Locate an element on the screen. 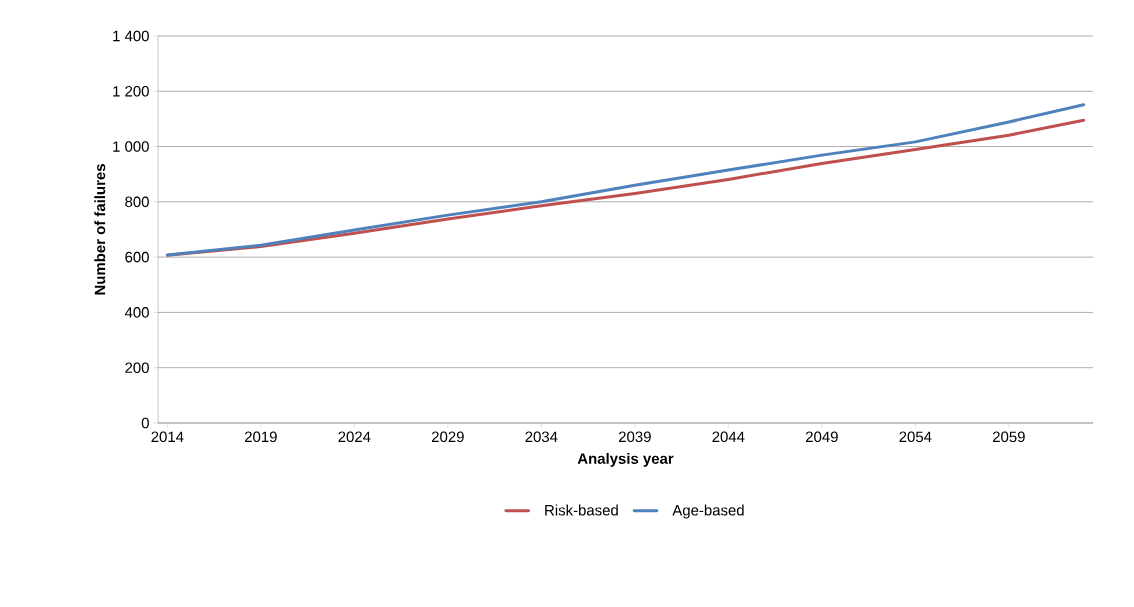  y-tick-label: 600 is located at coordinates (137, 257).